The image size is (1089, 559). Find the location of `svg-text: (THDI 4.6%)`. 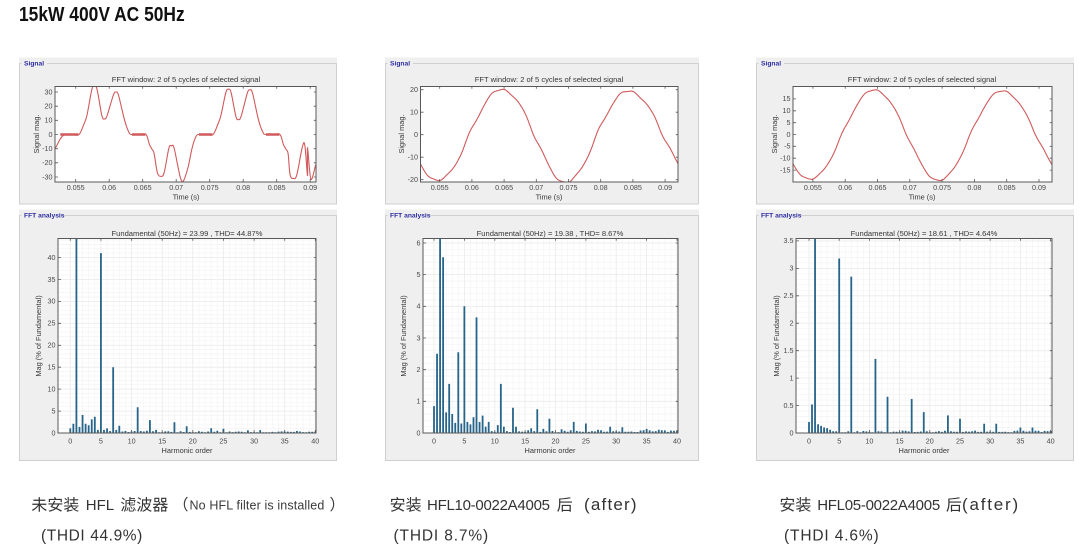

svg-text: (THDI 4.6%) is located at coordinates (831, 536).